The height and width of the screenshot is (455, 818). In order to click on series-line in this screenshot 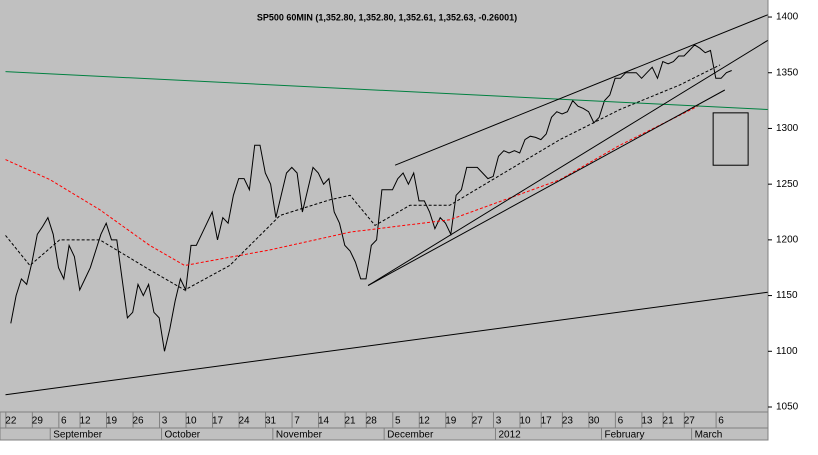, I will do `click(386, 90)`.